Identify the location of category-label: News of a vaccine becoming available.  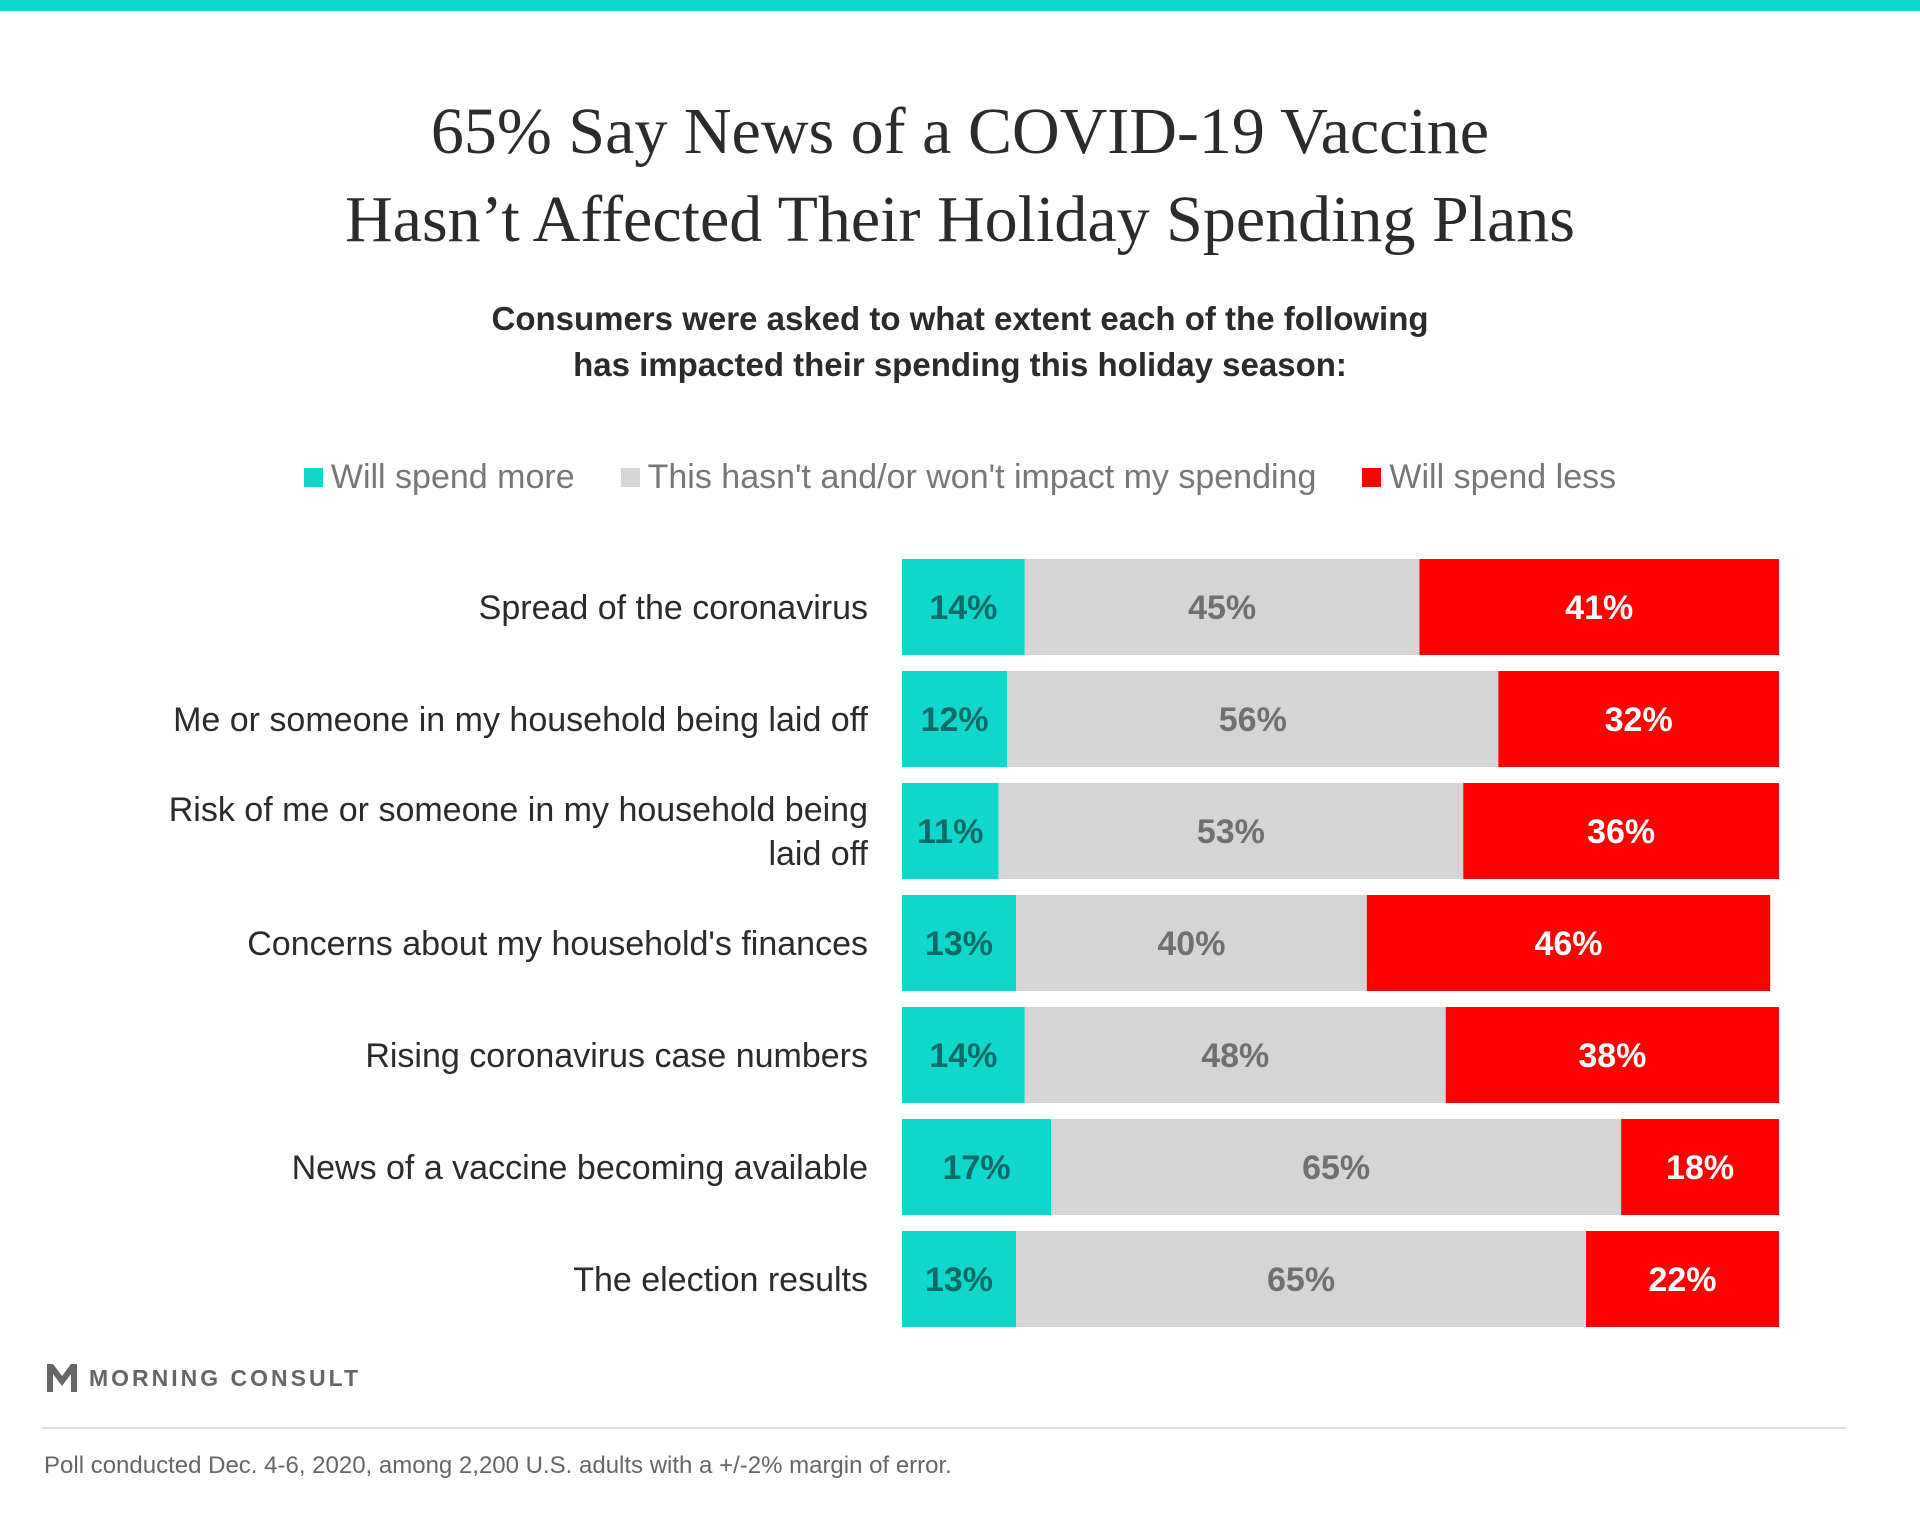
(580, 1168).